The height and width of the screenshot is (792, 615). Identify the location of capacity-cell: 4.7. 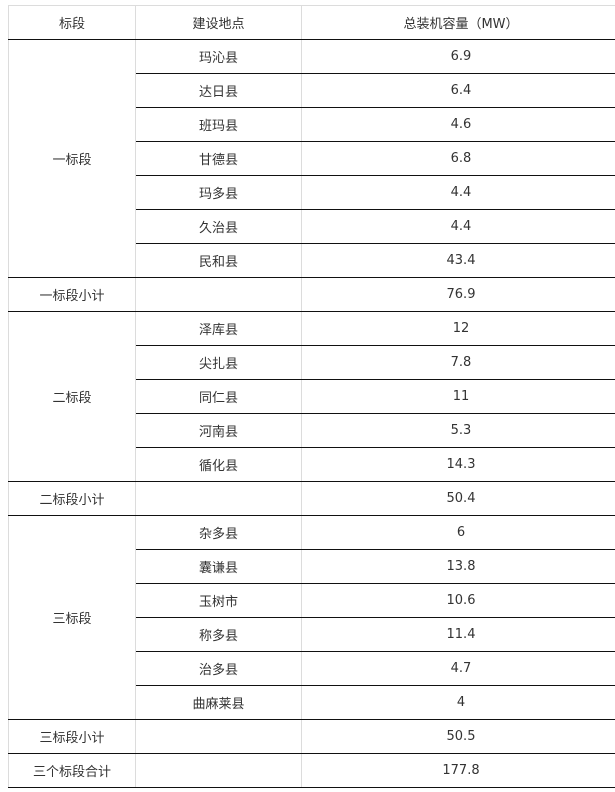
(458, 668).